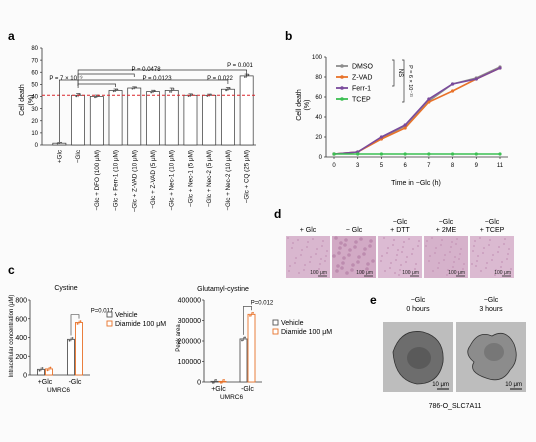 The width and height of the screenshot is (536, 442). What do you see at coordinates (403, 81) in the screenshot?
I see `chart-b-bracket-p` at bounding box center [403, 81].